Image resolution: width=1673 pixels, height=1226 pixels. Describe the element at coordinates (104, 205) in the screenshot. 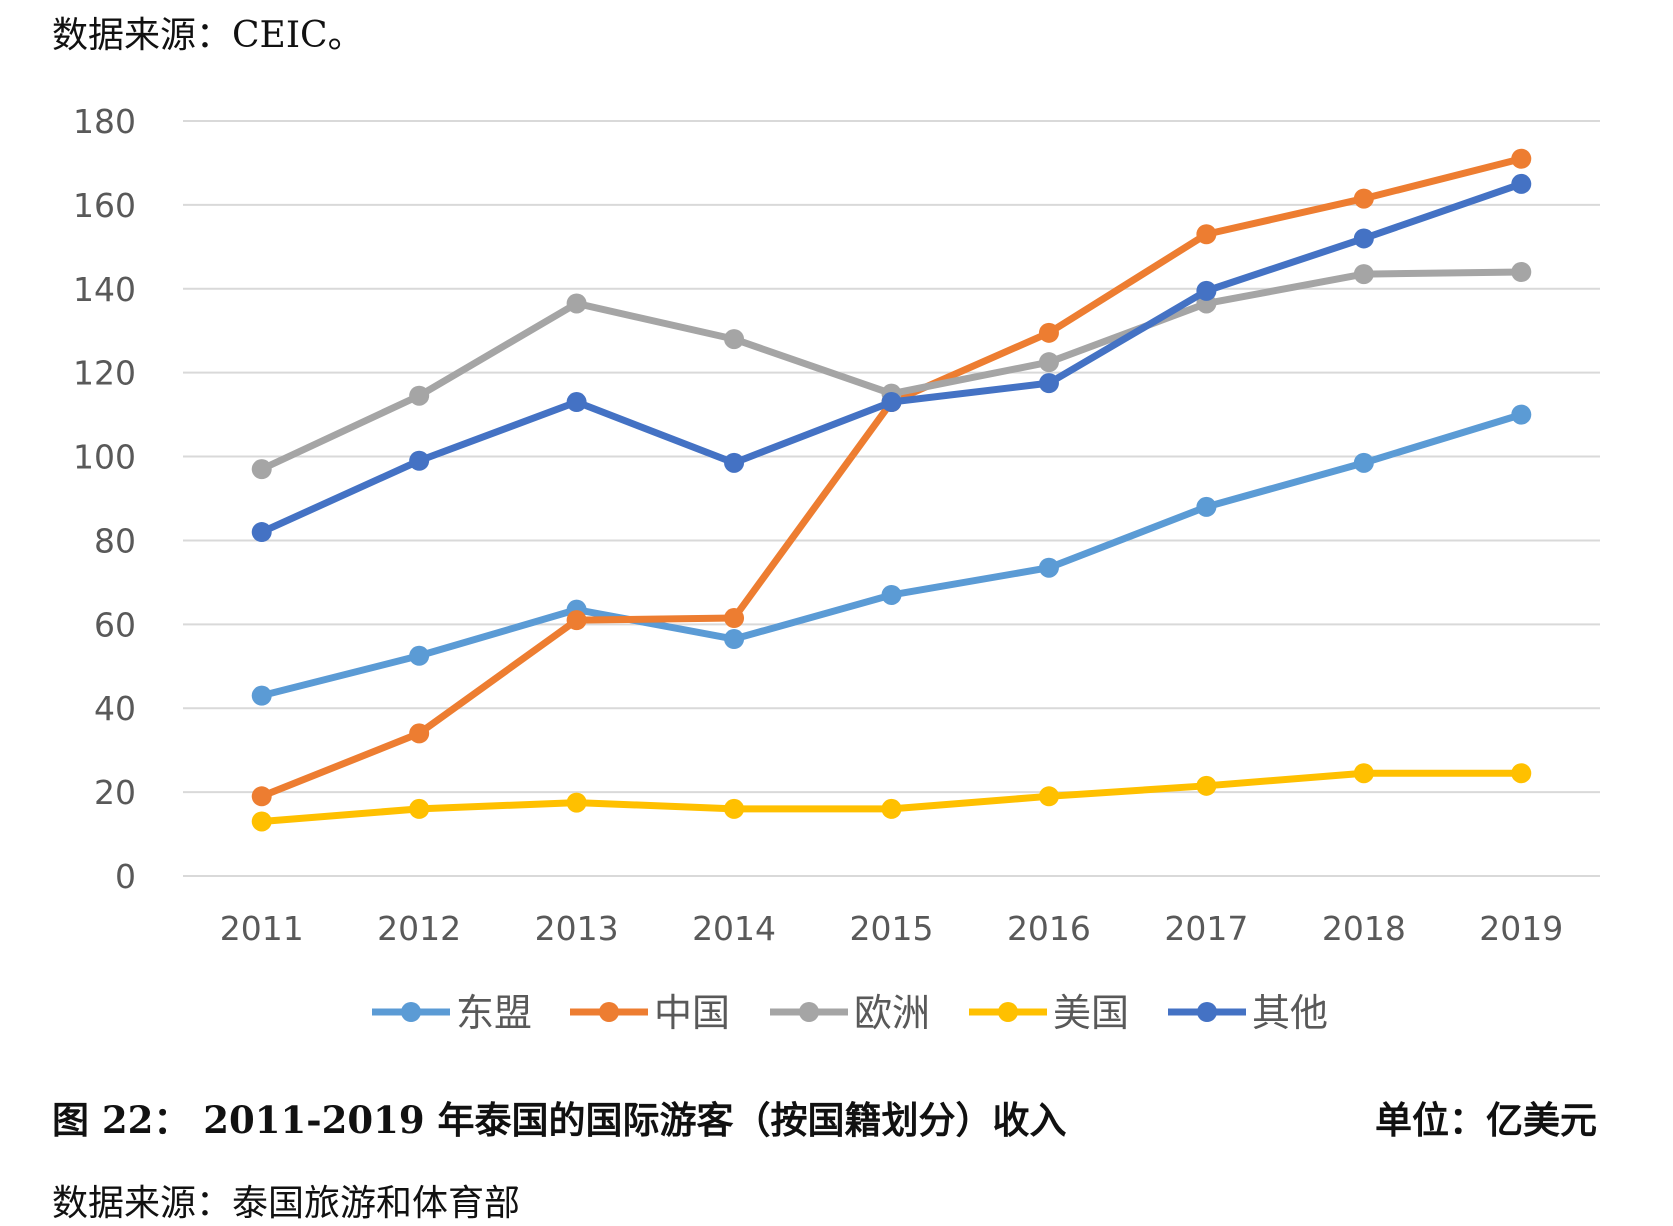

I see `y-tick-label: 160` at that location.